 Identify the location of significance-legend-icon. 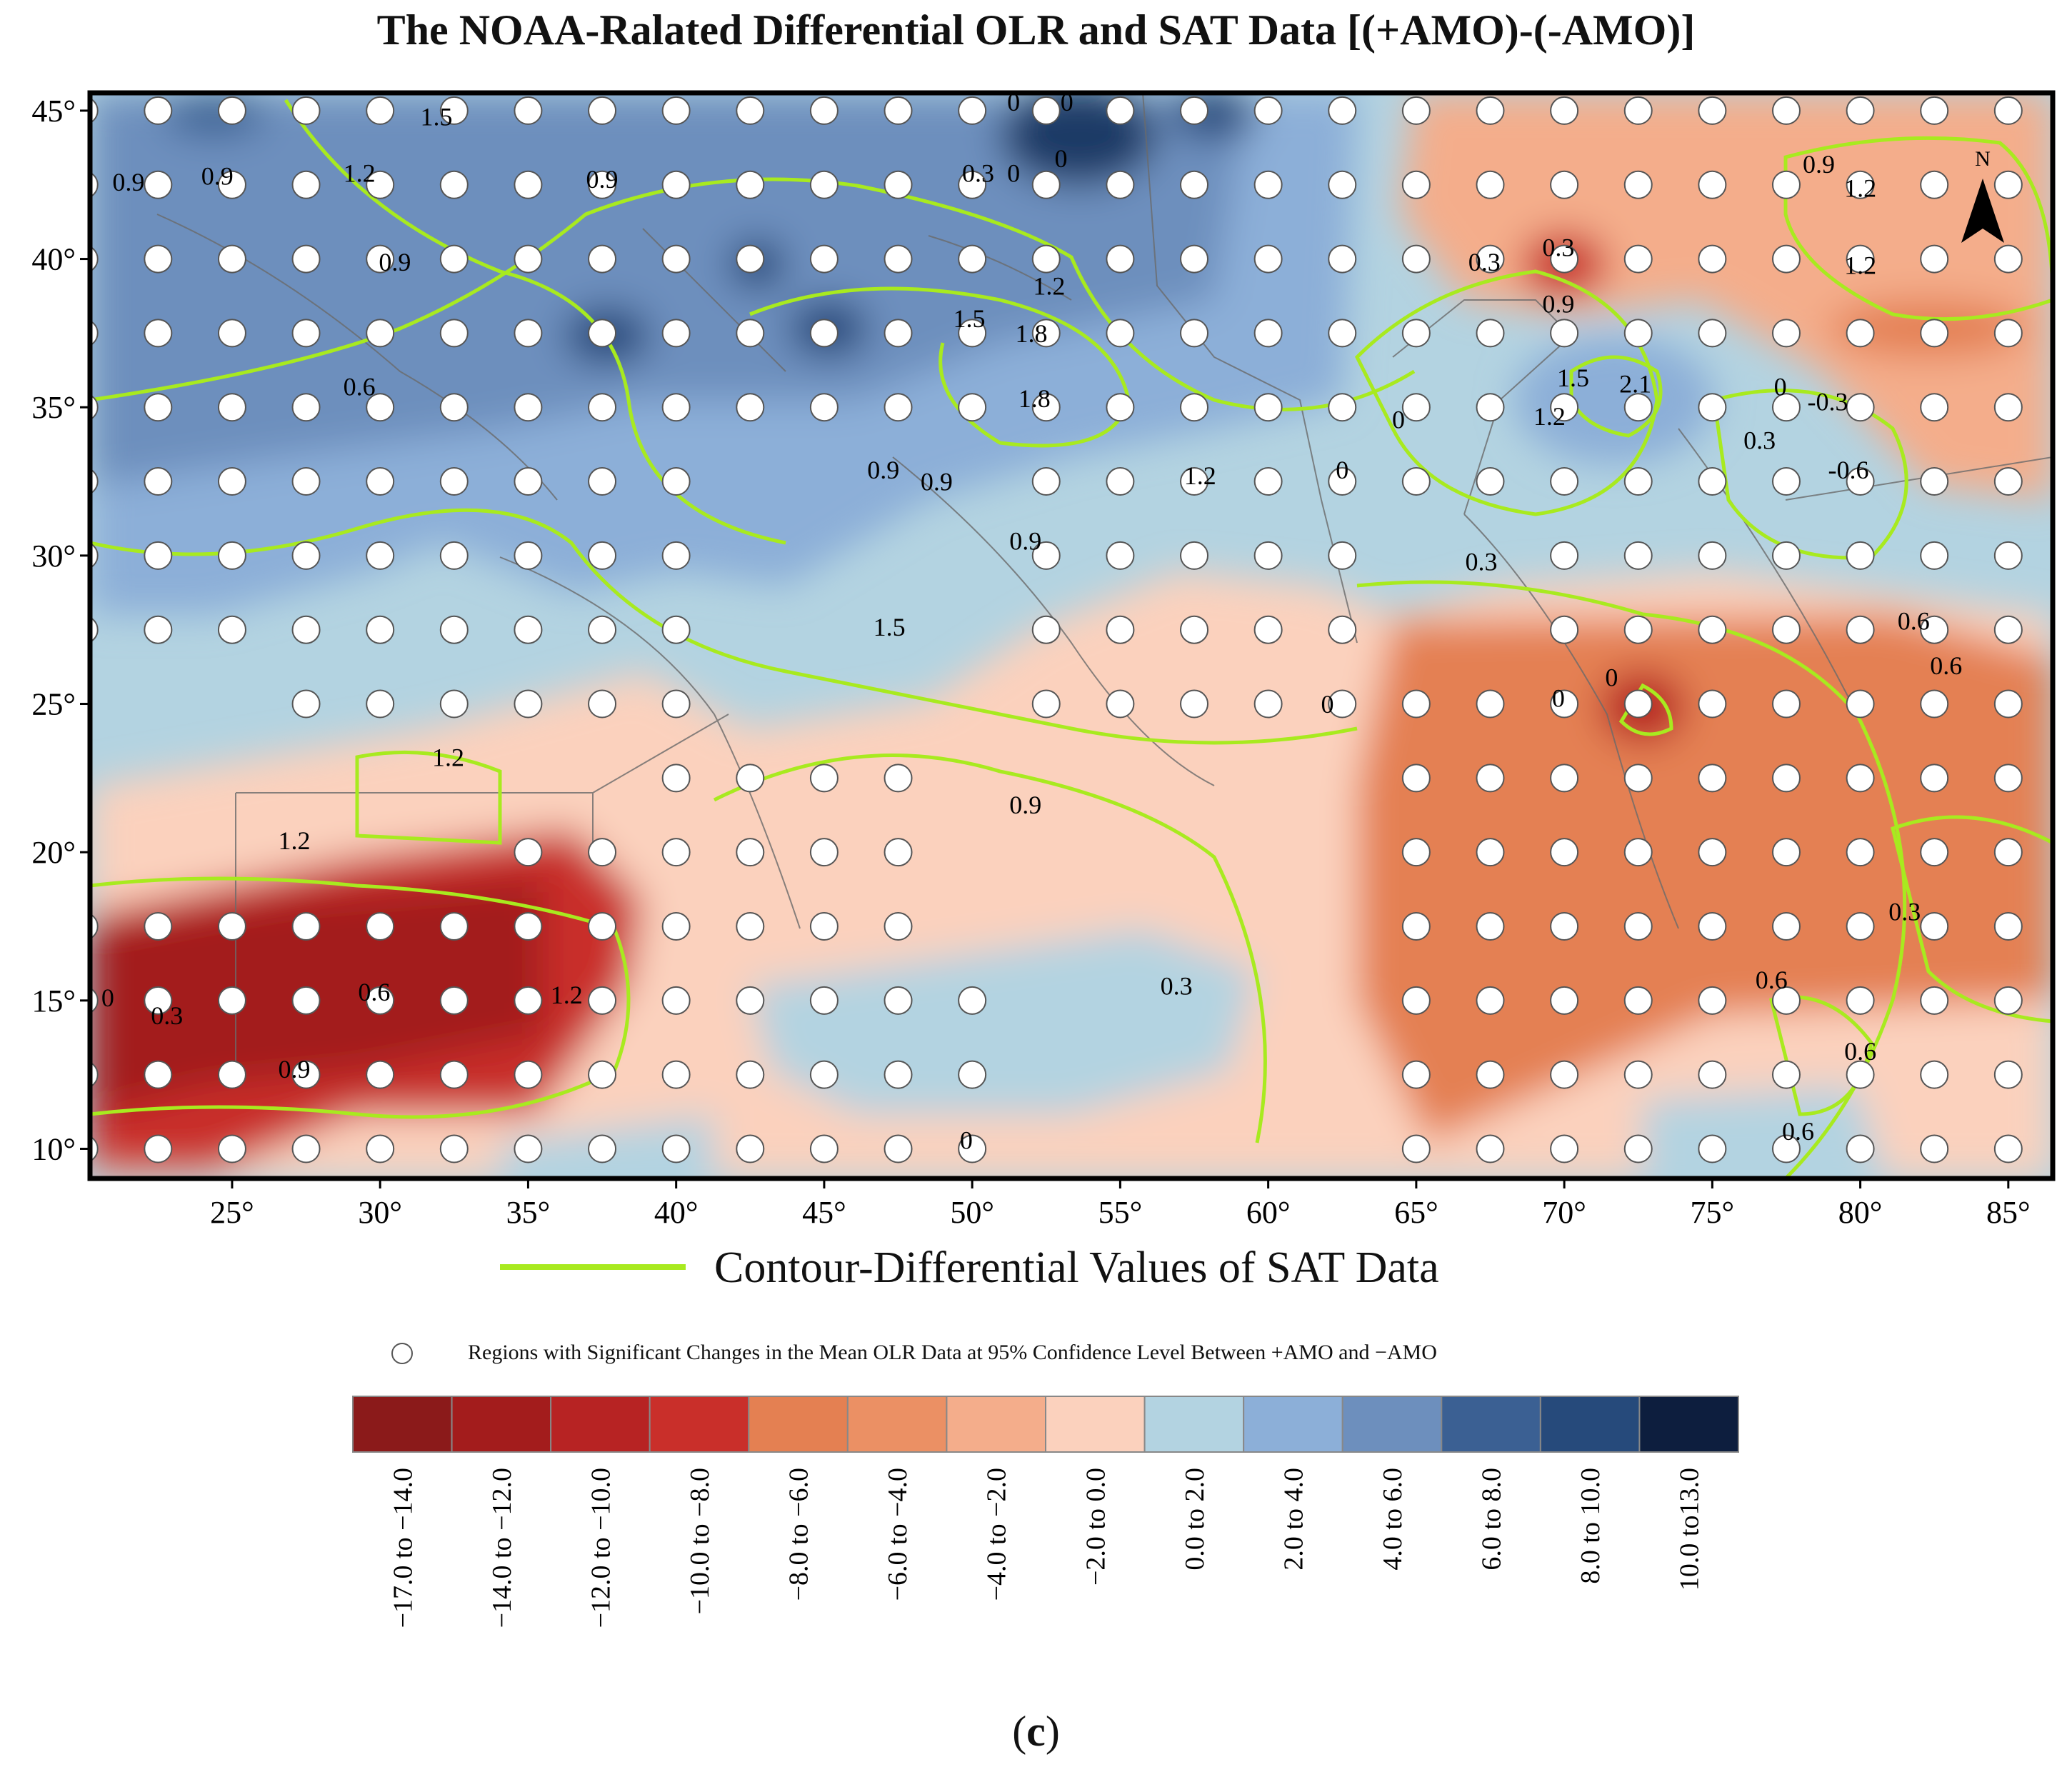
(402, 1353).